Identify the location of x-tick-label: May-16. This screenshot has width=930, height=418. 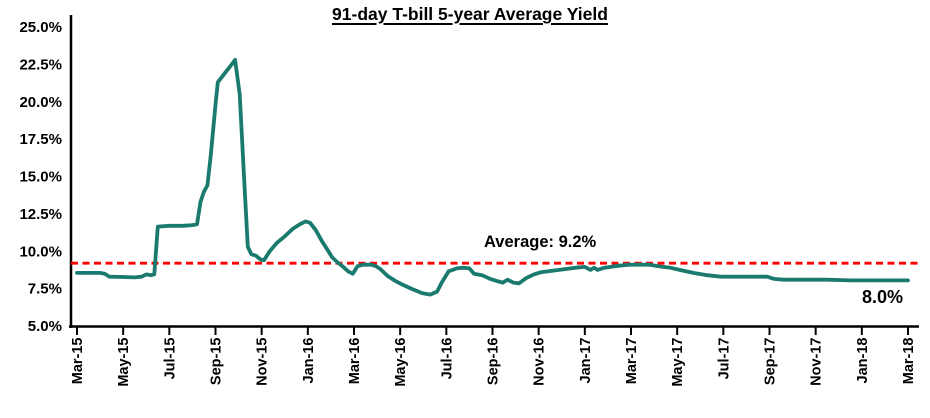
(401, 362).